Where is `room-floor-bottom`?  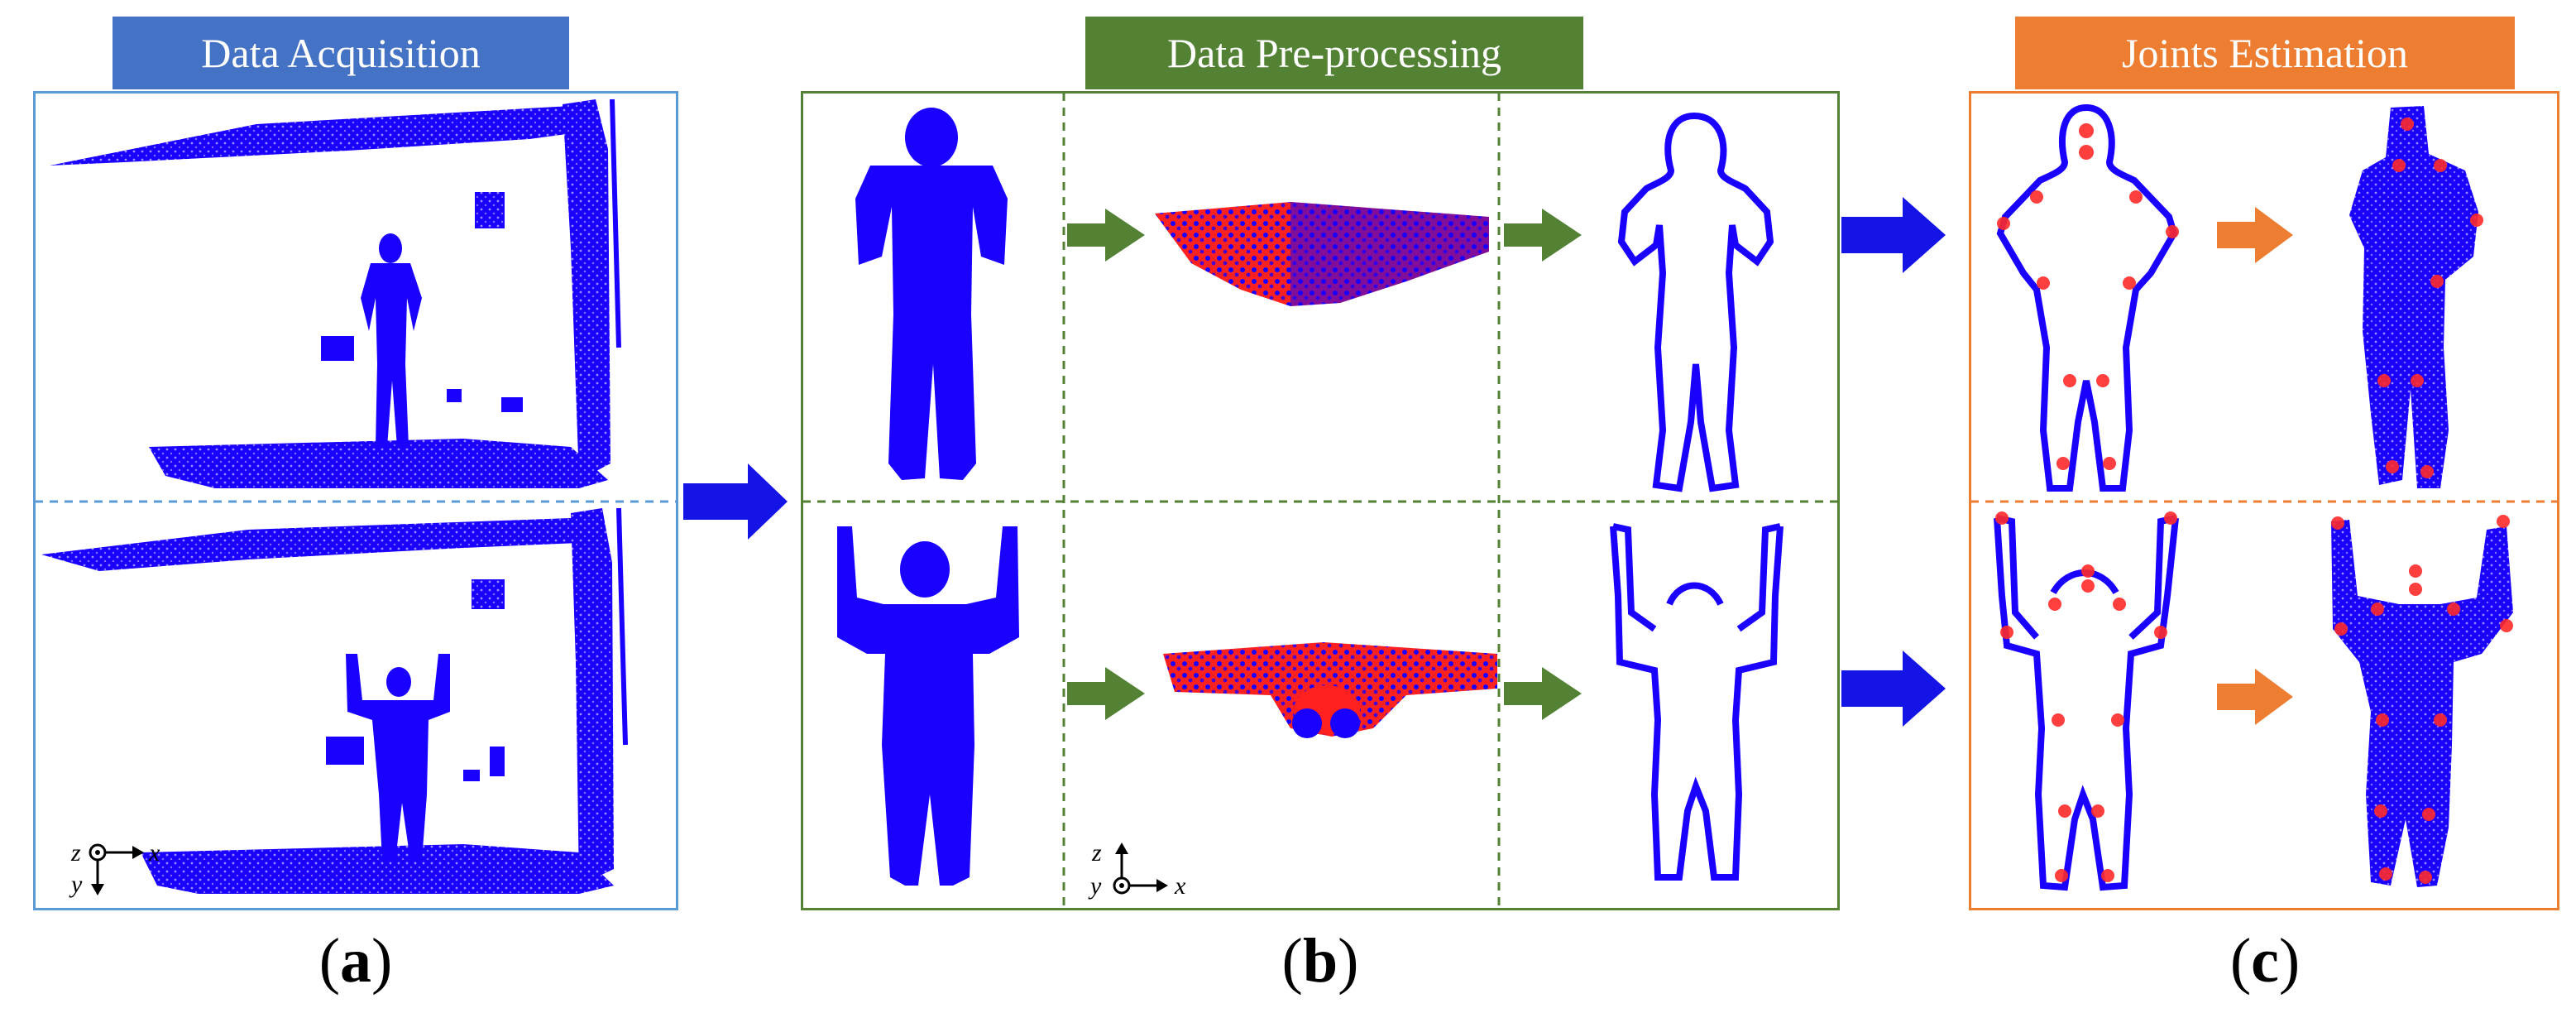
room-floor-bottom is located at coordinates (378, 869).